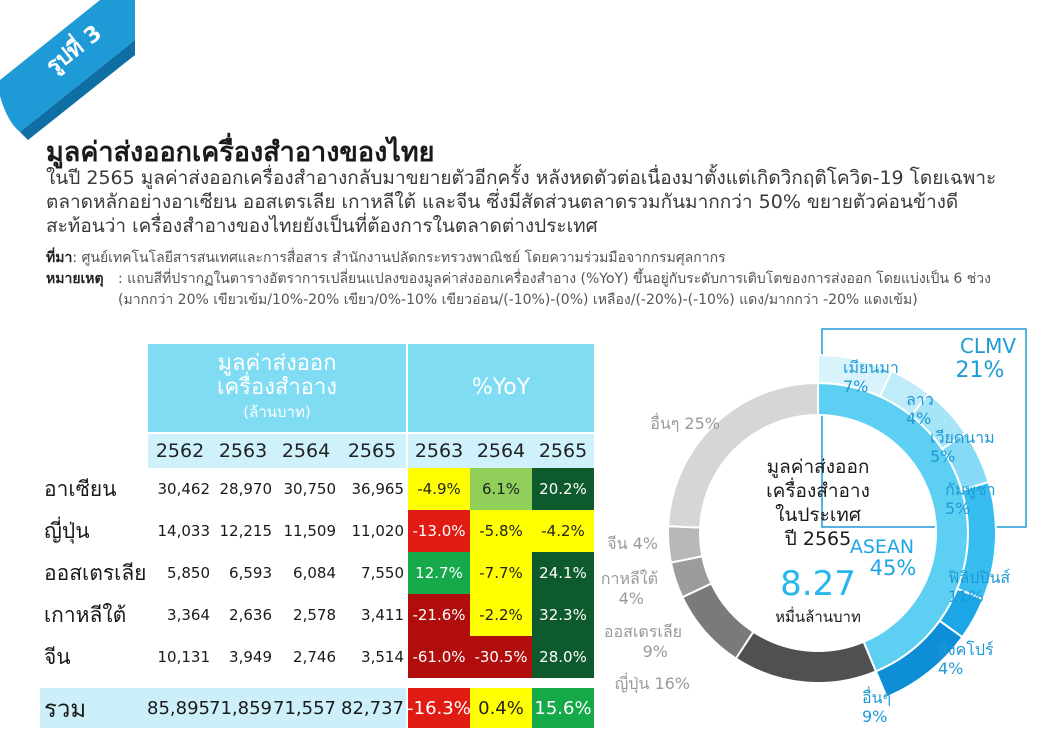 This screenshot has height=746, width=1038. I want to click on total-row-label: รวม, so click(65, 708).